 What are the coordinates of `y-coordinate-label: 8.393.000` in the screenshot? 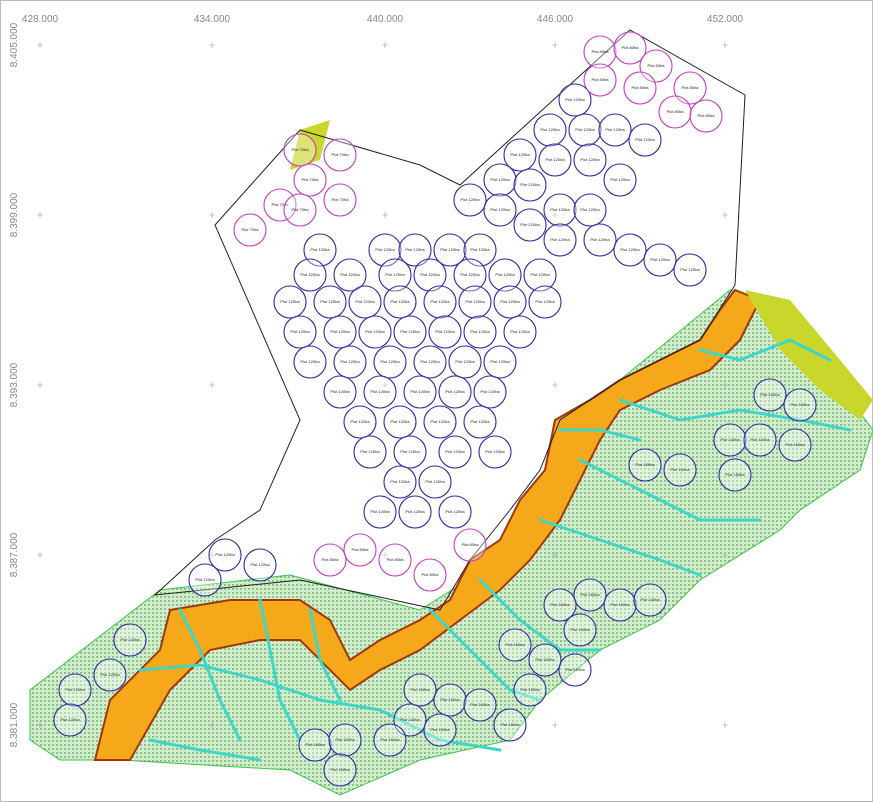 It's located at (14, 384).